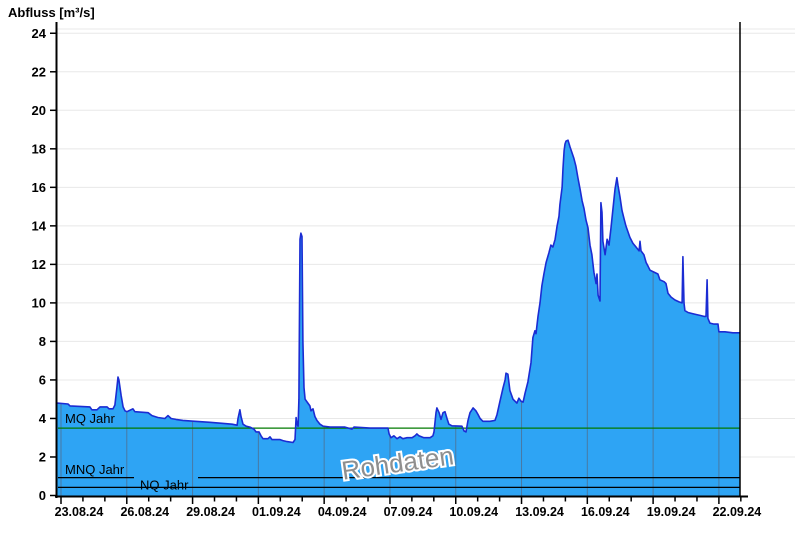 The height and width of the screenshot is (550, 800). What do you see at coordinates (42, 495) in the screenshot?
I see `y-tick-label: 0` at bounding box center [42, 495].